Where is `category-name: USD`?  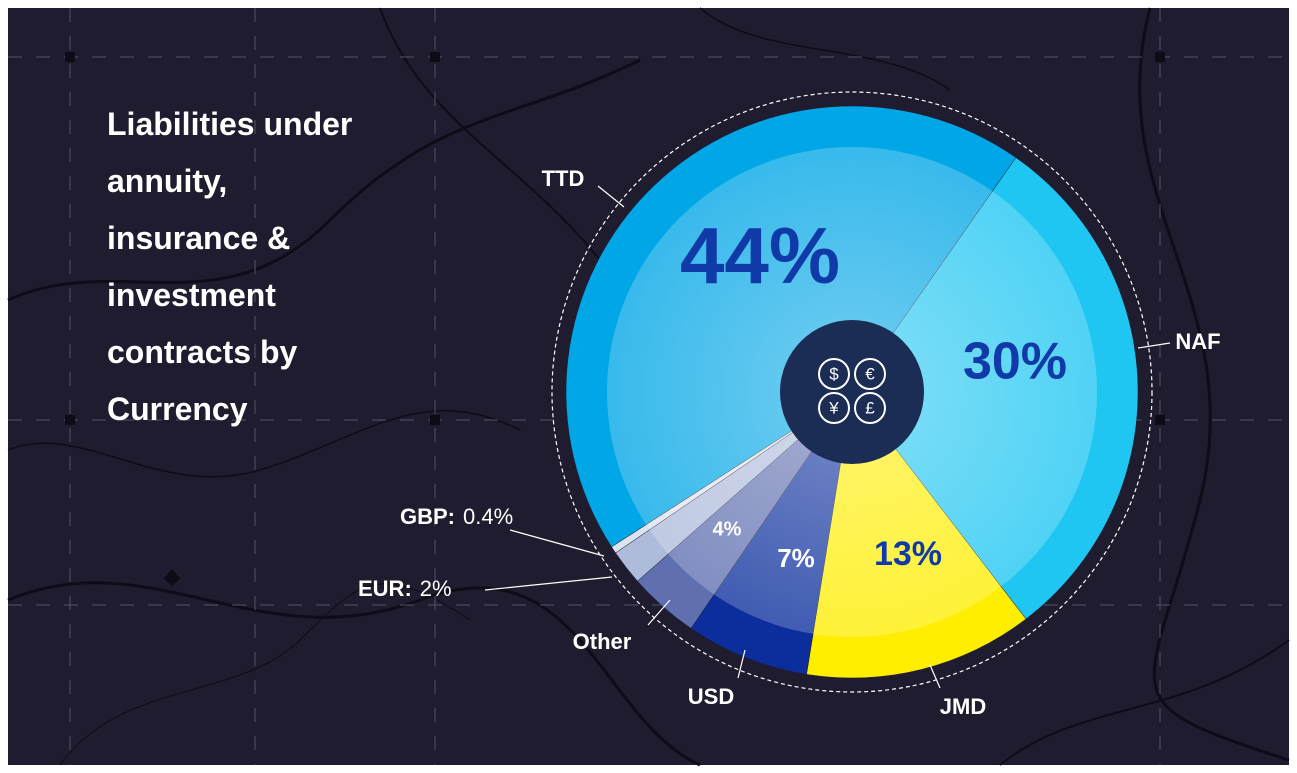
category-name: USD is located at coordinates (711, 696).